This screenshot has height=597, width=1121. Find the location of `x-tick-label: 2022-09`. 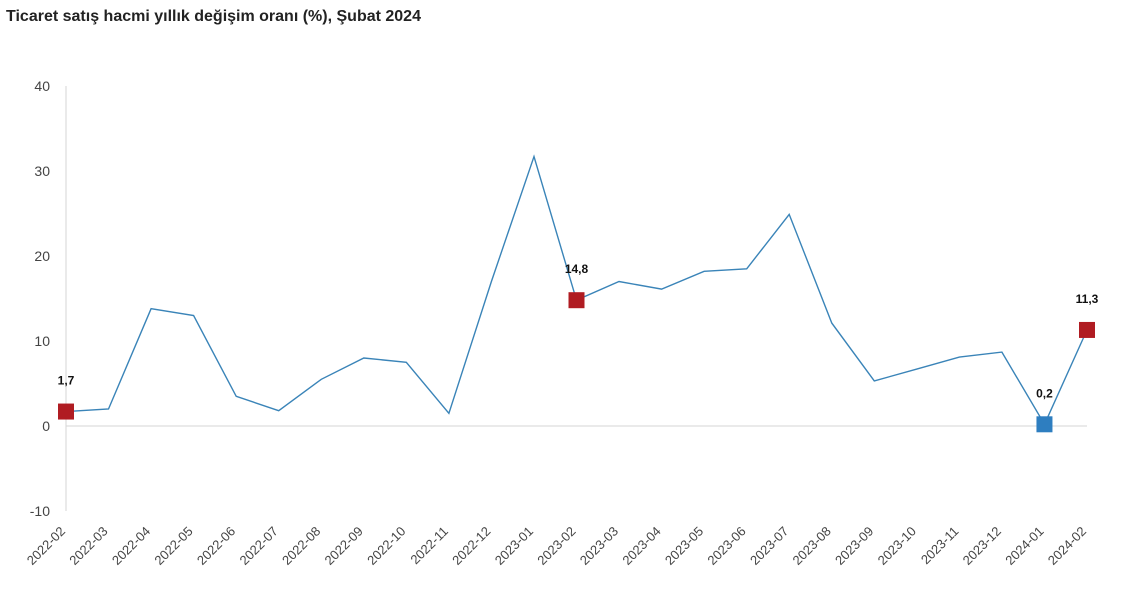

x-tick-label: 2022-09 is located at coordinates (344, 546).